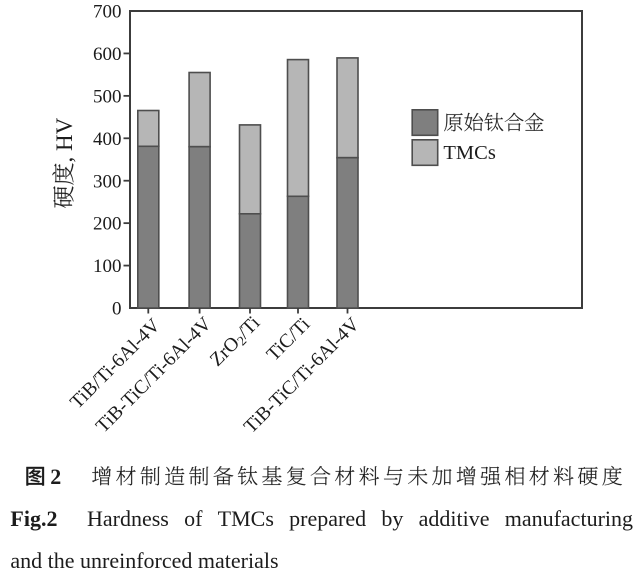  Describe the element at coordinates (327, 518) in the screenshot. I see `svg-text: prepared` at that location.